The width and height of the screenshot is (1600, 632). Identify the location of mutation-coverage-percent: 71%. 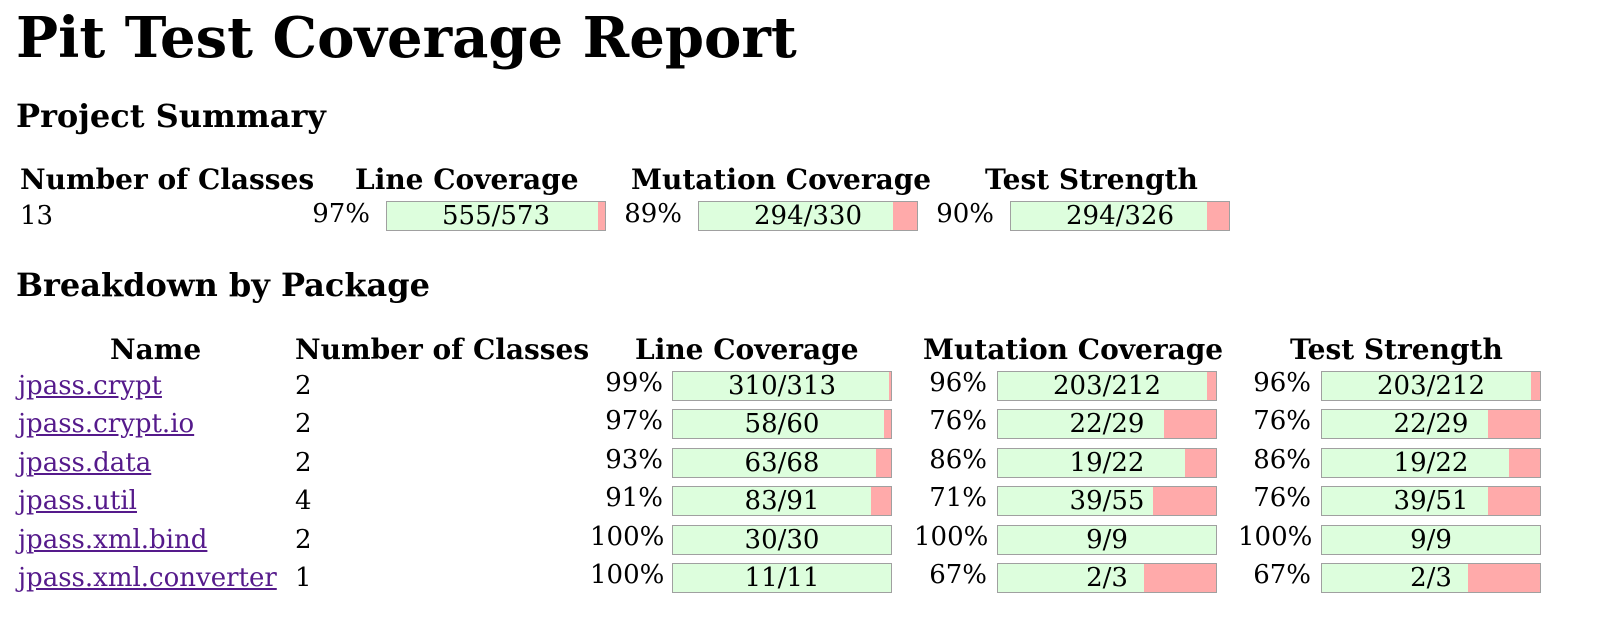
(958, 498).